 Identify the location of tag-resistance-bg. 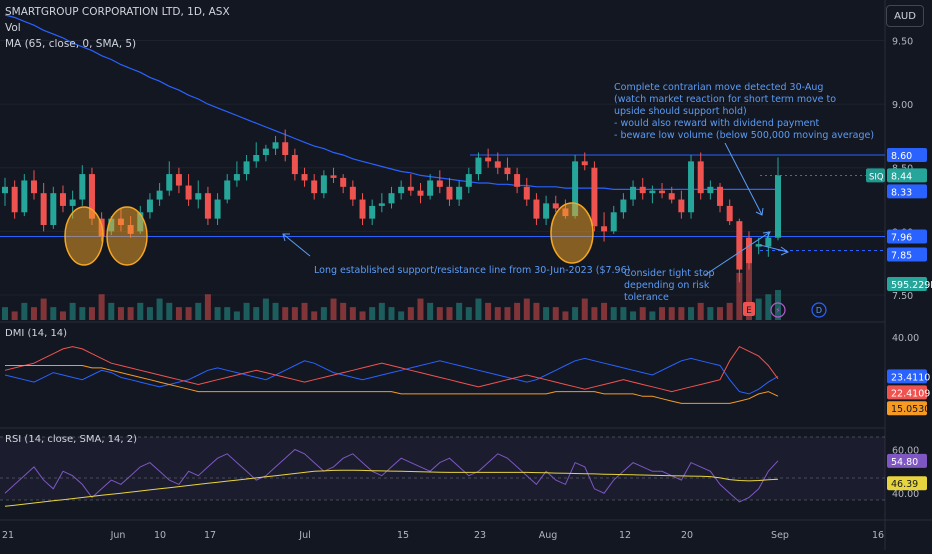
(907, 155).